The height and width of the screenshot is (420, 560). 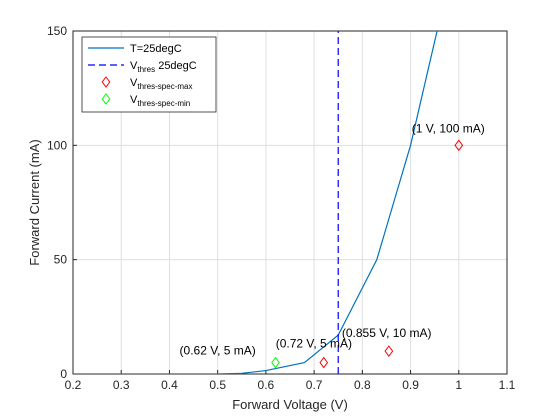 What do you see at coordinates (217, 385) in the screenshot?
I see `x-tick-label: 0.5` at bounding box center [217, 385].